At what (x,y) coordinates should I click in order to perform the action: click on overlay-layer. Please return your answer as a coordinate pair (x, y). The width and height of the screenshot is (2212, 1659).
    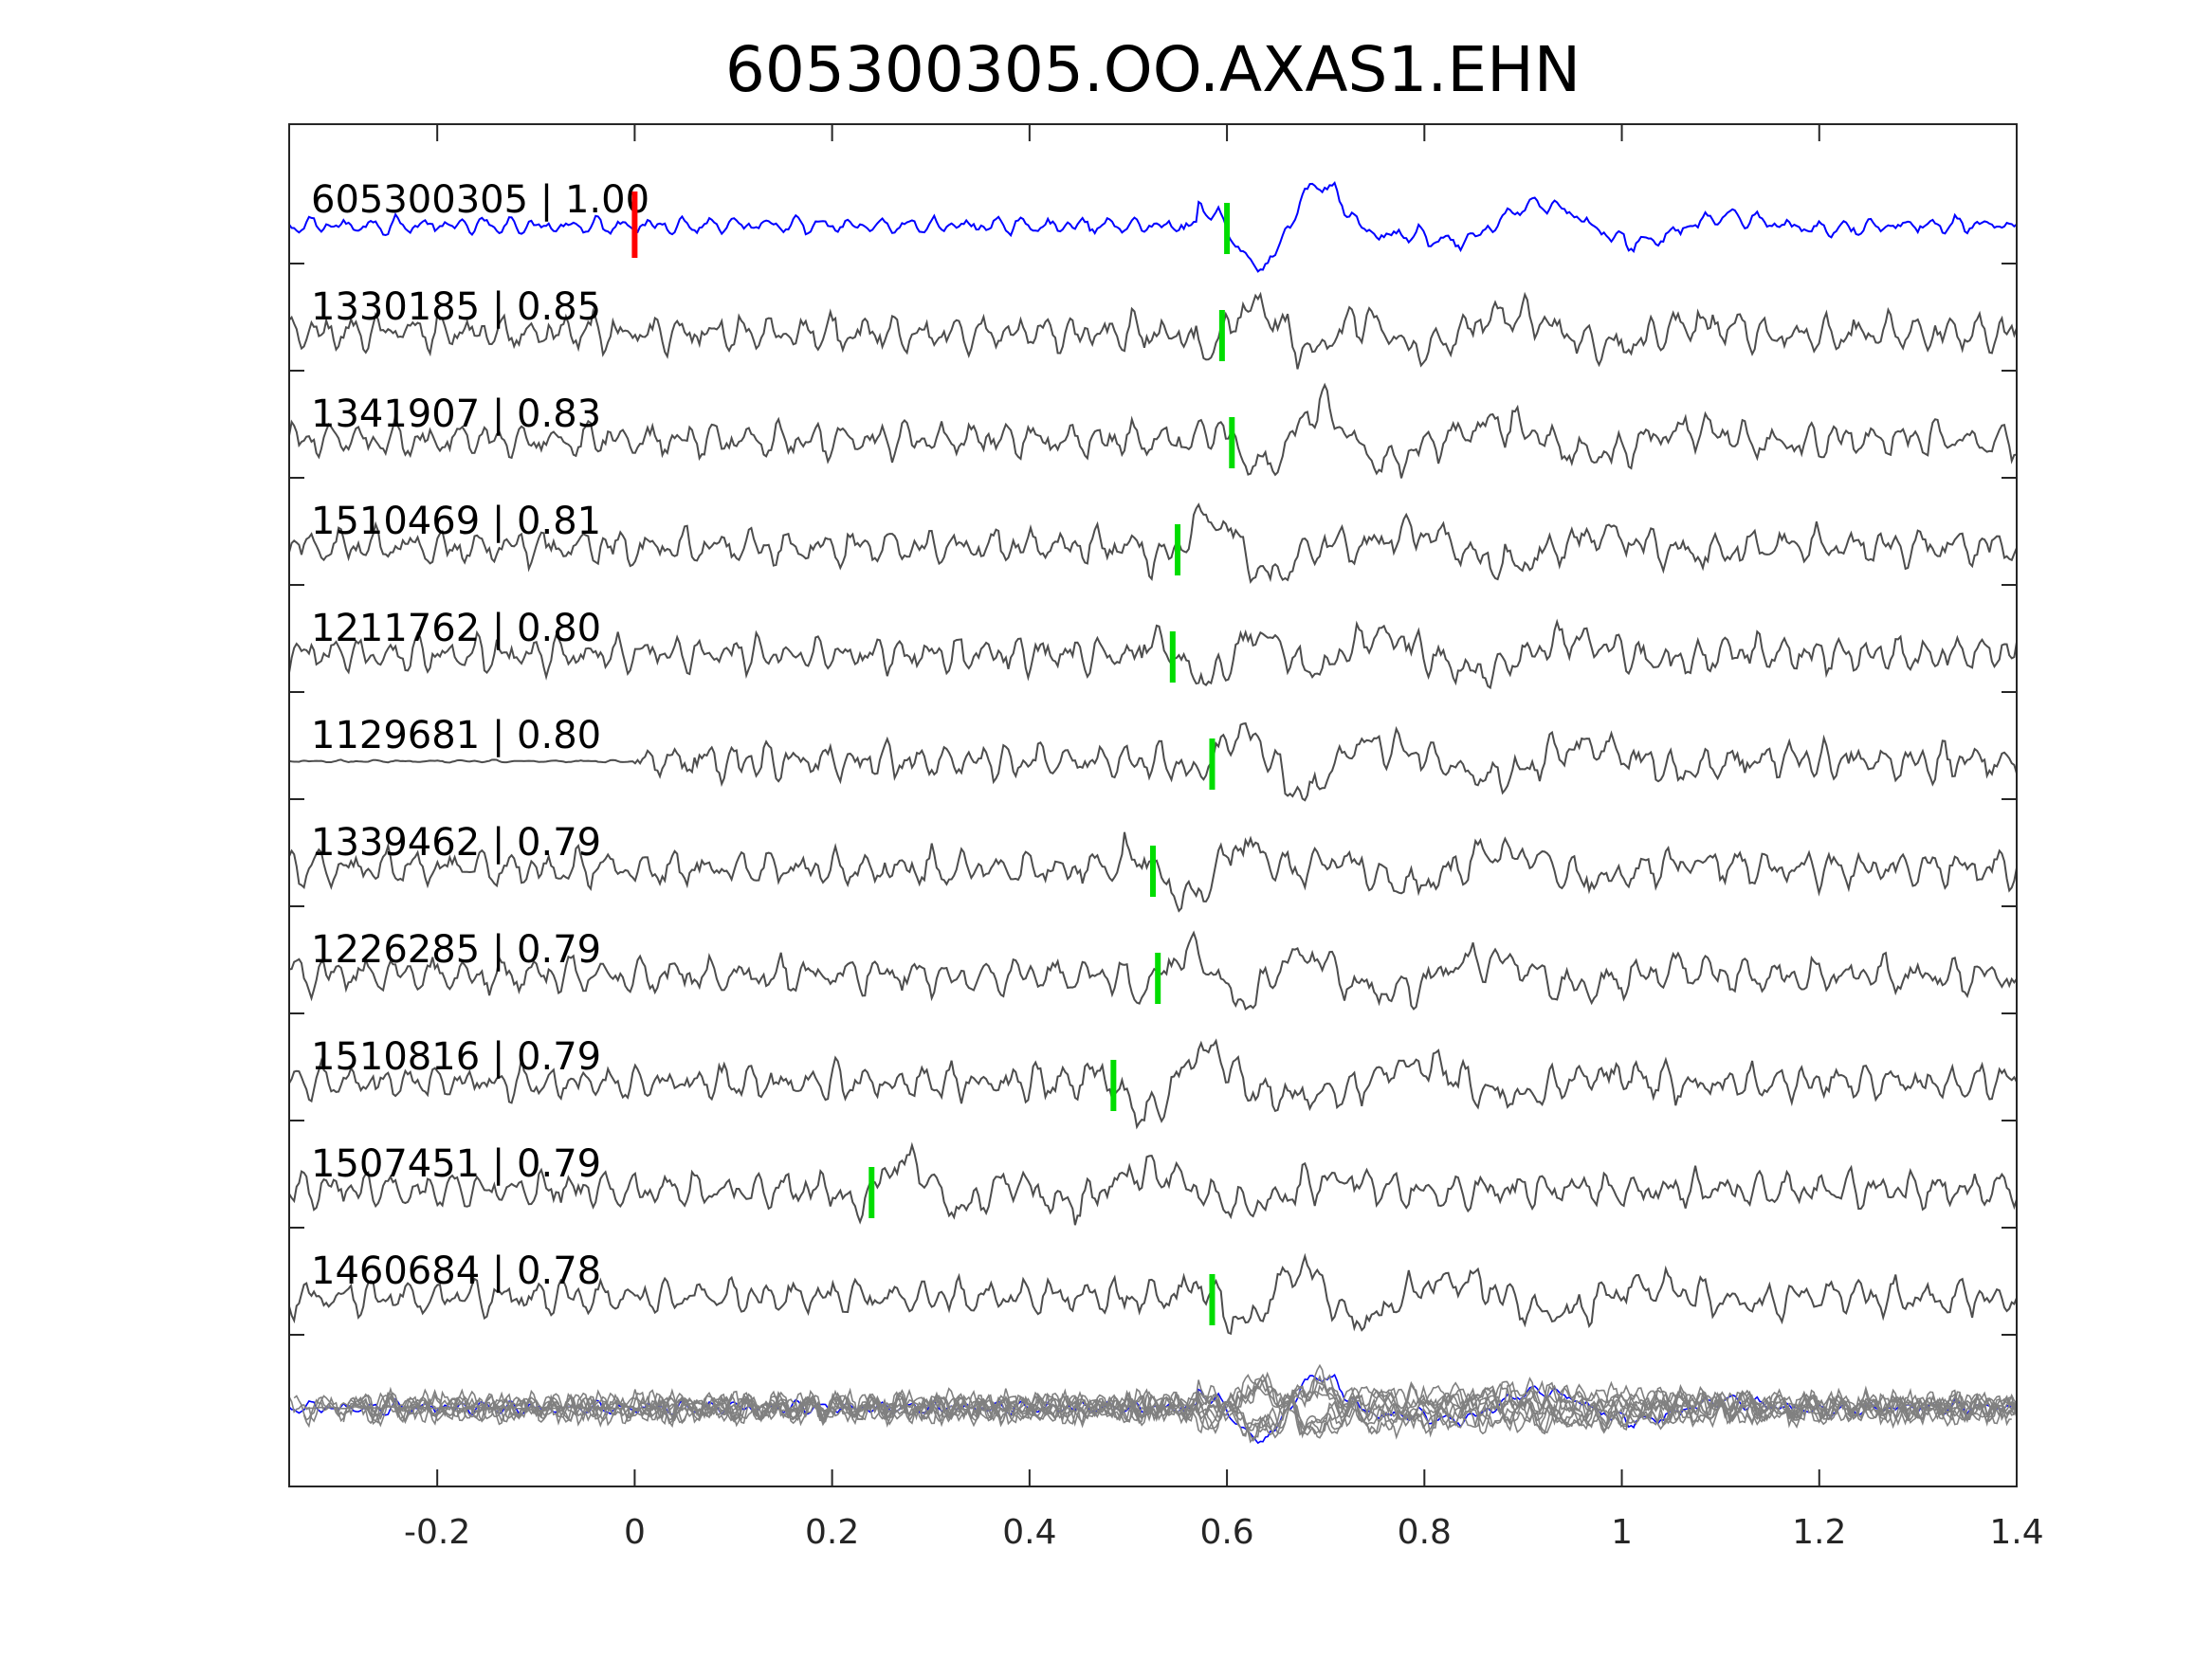
    Looking at the image, I should click on (1153, 1404).